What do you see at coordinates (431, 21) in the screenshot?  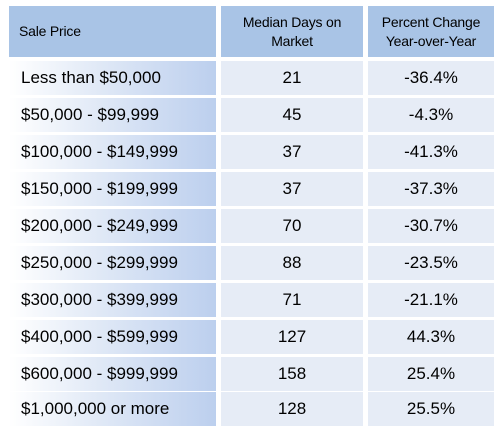 I see `header-percent-change-line1: Percent Change` at bounding box center [431, 21].